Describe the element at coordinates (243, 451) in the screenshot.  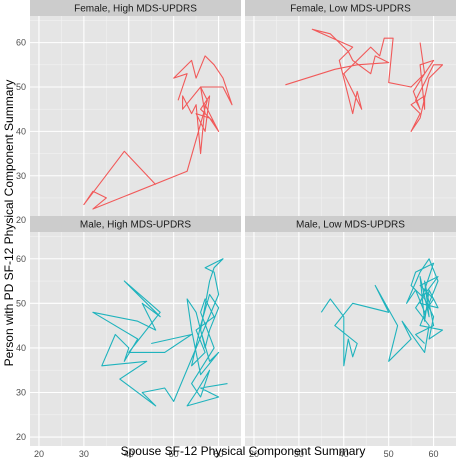
I see `x-axis-title: Spouse SF-12 Physical Component Summary` at that location.